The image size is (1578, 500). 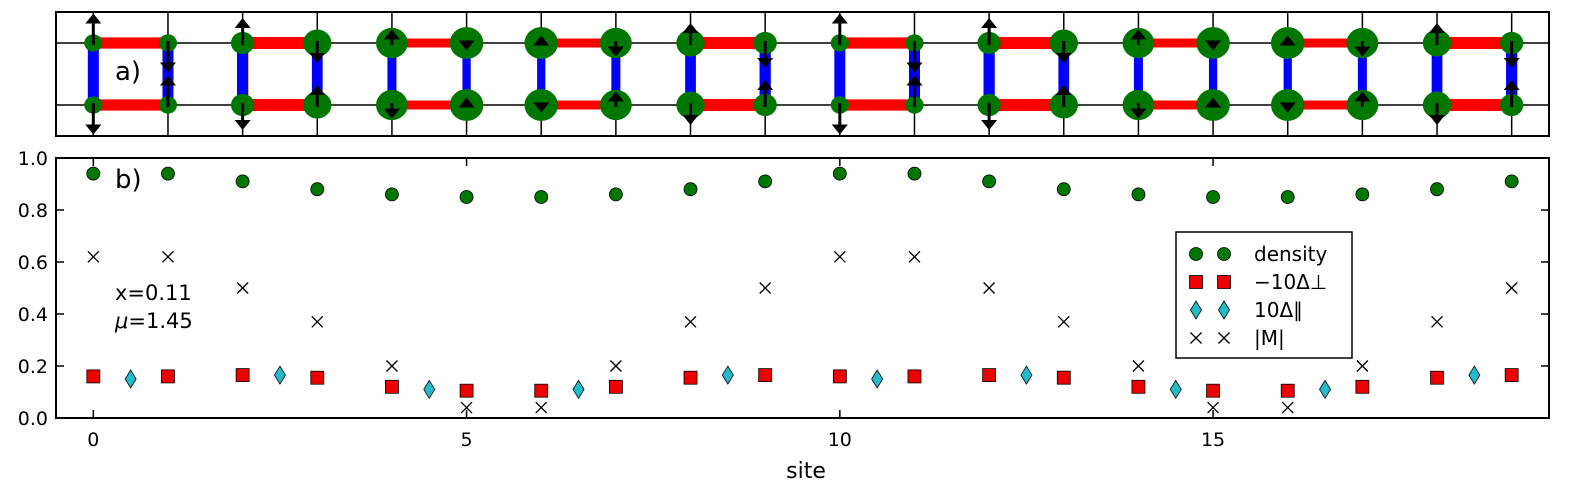 What do you see at coordinates (1264, 295) in the screenshot?
I see `legend: density −10Δ⊥ 10Δ∥ |M|` at bounding box center [1264, 295].